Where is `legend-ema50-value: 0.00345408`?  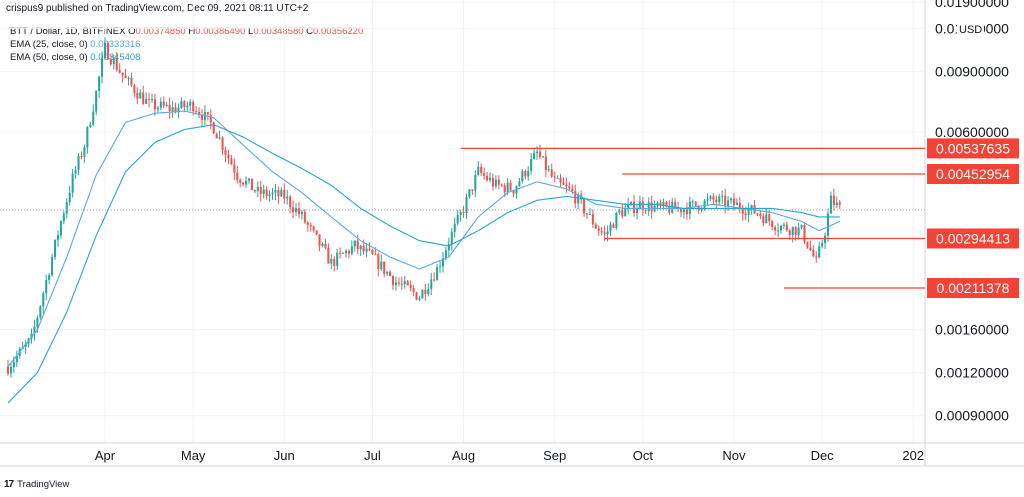
legend-ema50-value: 0.00345408 is located at coordinates (115, 57).